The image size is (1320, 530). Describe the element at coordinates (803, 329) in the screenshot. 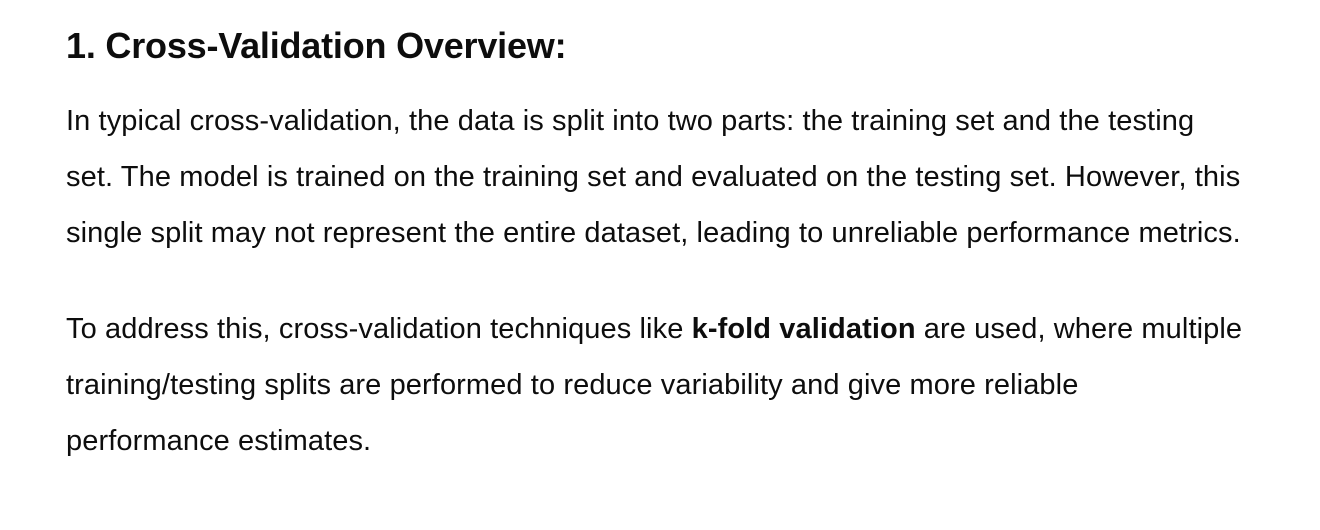

I see `k-fold-validation-term: k-fold validation` at that location.